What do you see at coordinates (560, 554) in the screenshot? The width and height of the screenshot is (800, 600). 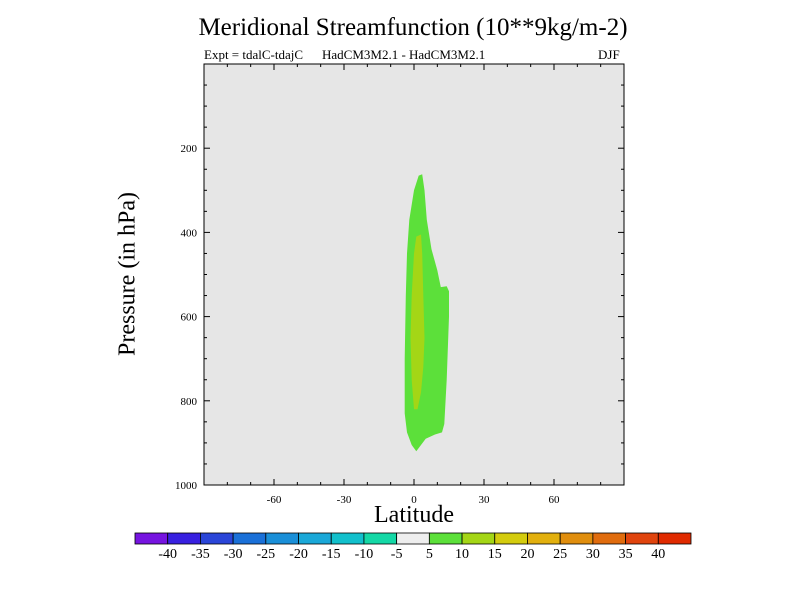 I see `colorbar-label: 25` at bounding box center [560, 554].